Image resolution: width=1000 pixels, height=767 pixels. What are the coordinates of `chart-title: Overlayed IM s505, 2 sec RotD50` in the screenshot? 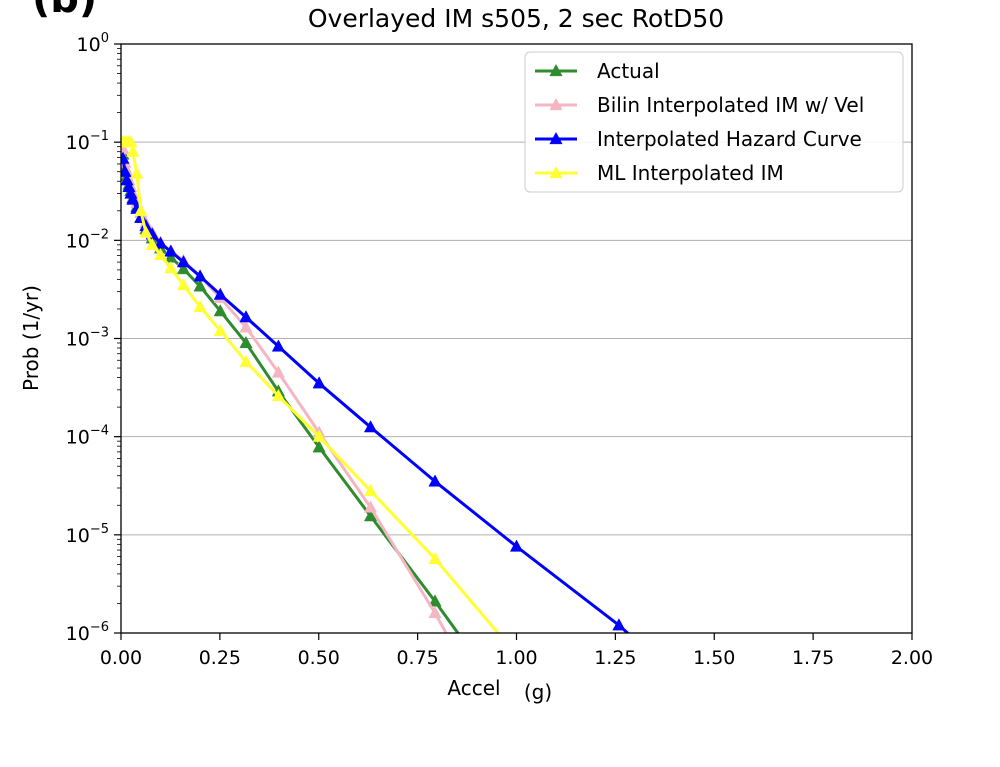 It's located at (516, 18).